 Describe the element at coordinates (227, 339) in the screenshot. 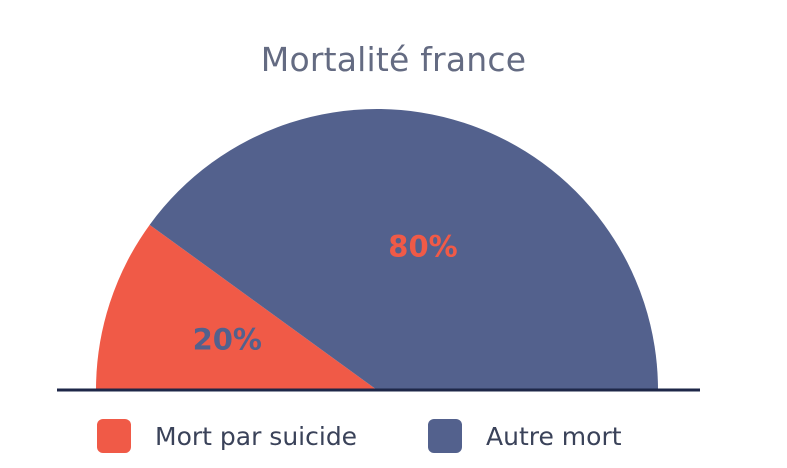

I see `slice-label-suicide: 20%` at that location.